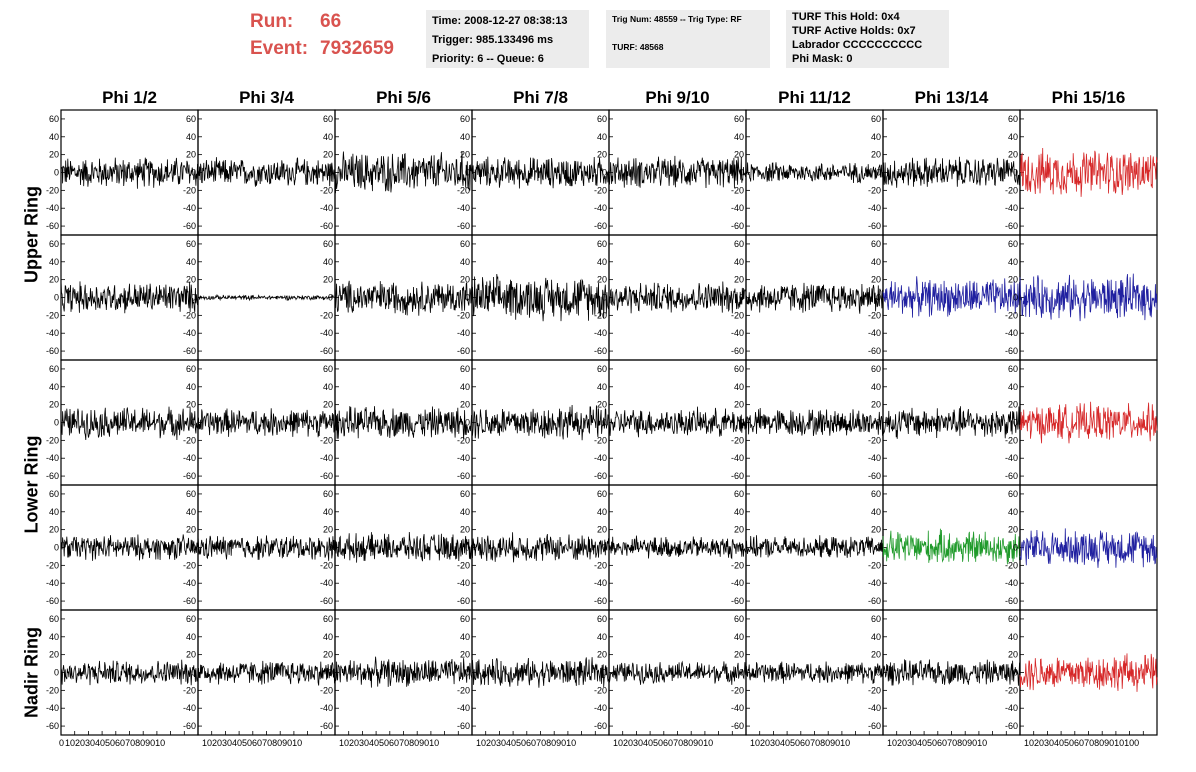  I want to click on column-header: Phi 5/6, so click(403, 97).